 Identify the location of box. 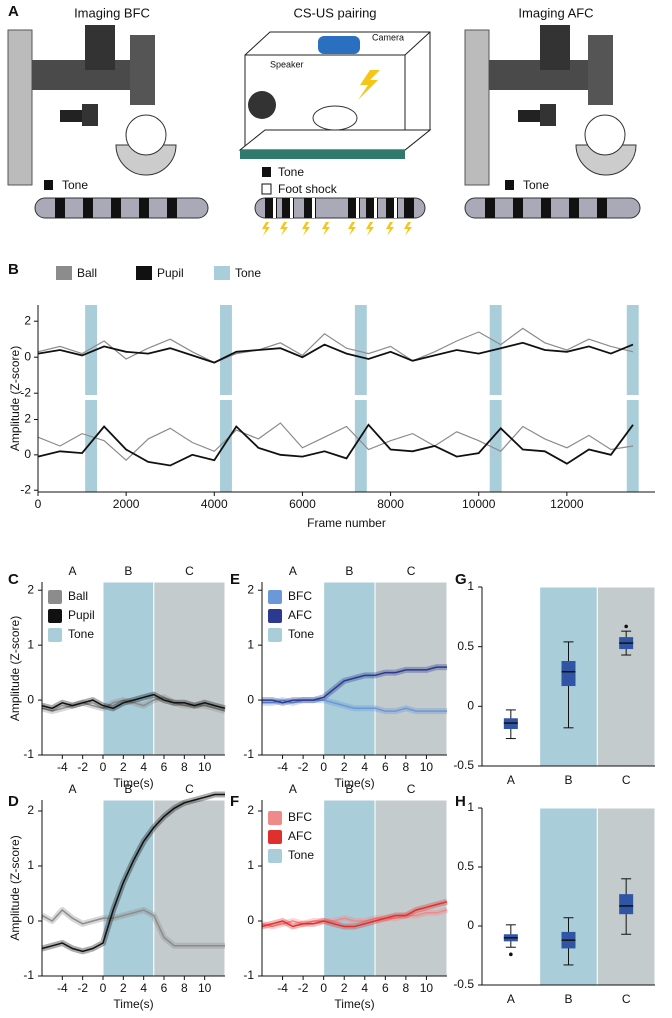
(568, 673).